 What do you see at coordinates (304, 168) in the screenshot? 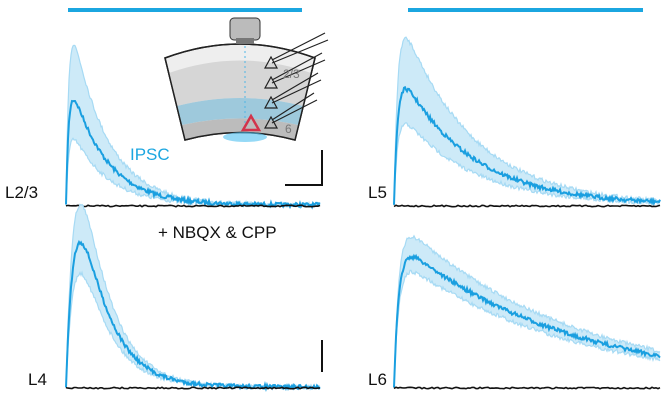
I see `scale-bar` at bounding box center [304, 168].